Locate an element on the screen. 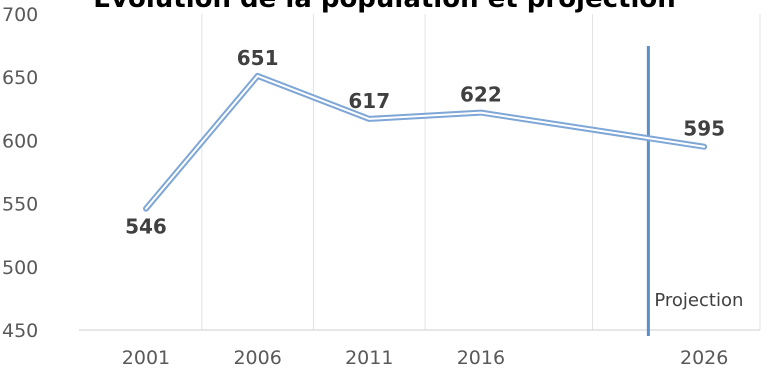 The height and width of the screenshot is (375, 769). chart-title: Évolution de la population et projection is located at coordinates (384, 7).